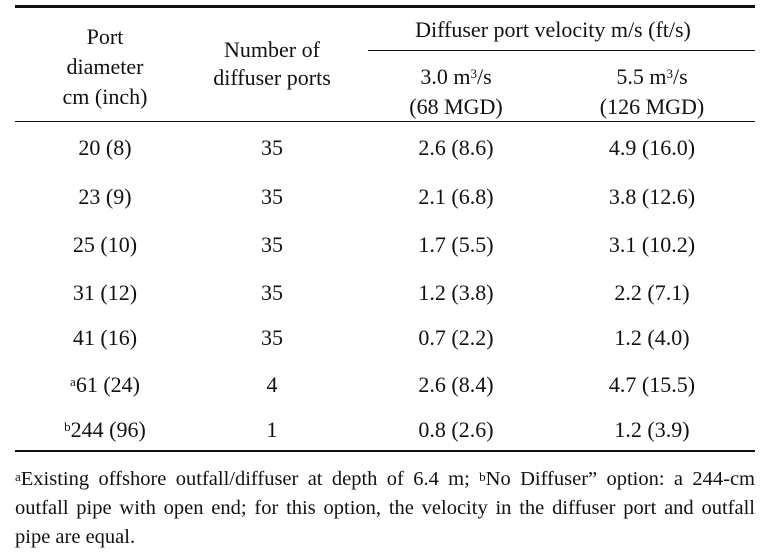 This screenshot has width=767, height=552. I want to click on cell-port-diameter: 31 (12), so click(105, 293).